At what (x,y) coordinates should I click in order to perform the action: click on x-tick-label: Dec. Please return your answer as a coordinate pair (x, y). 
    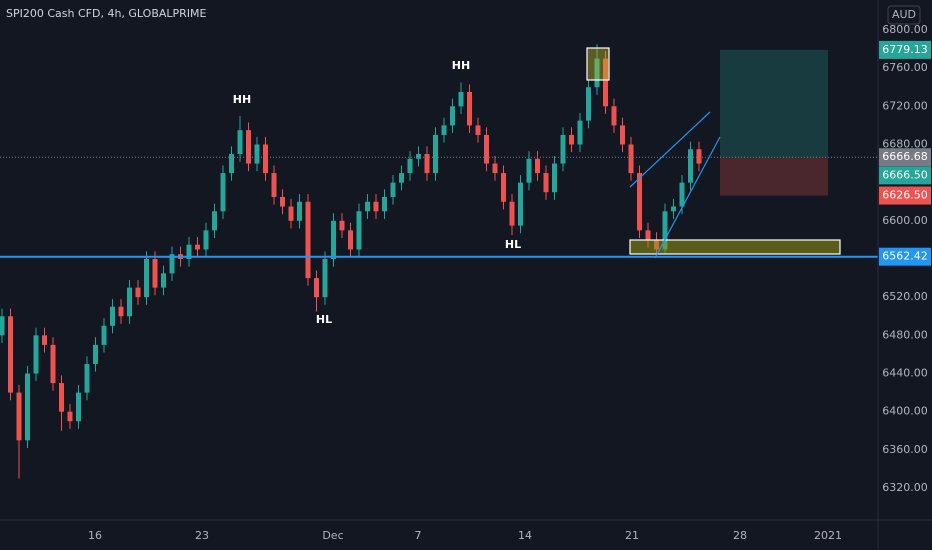
    Looking at the image, I should click on (332, 535).